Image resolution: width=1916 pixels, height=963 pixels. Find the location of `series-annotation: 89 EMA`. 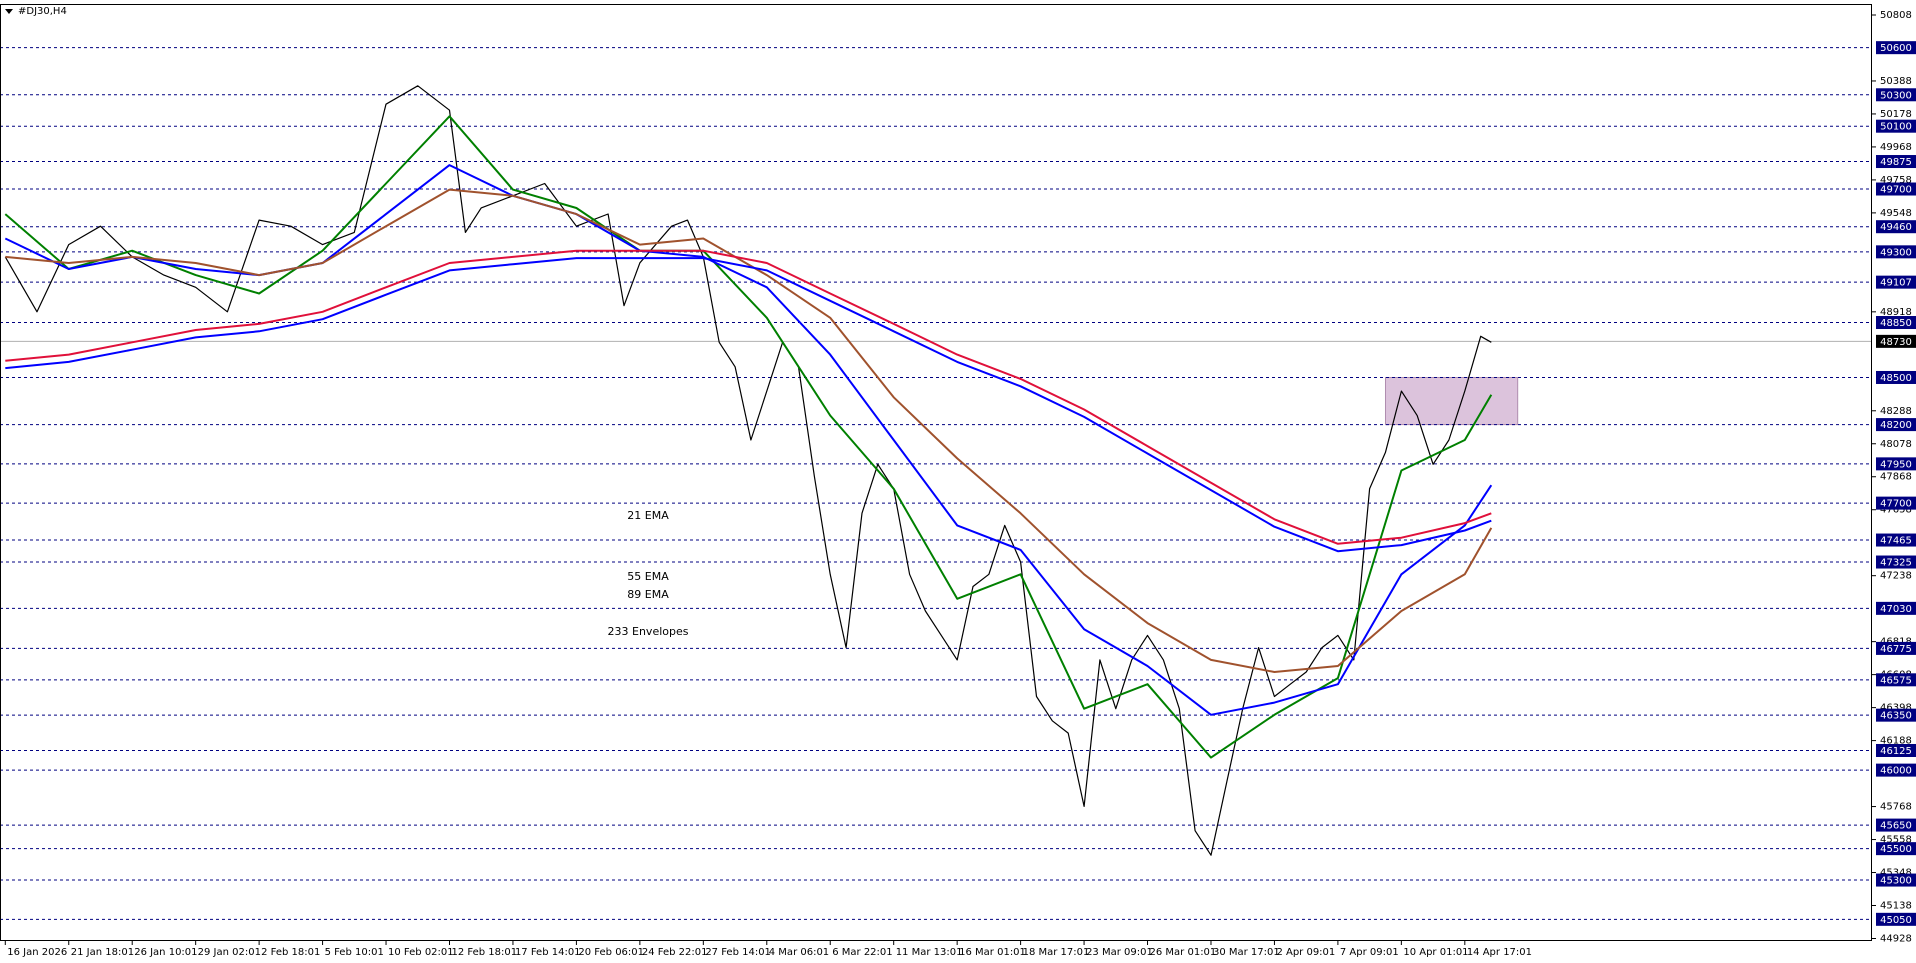

series-annotation: 89 EMA is located at coordinates (648, 594).